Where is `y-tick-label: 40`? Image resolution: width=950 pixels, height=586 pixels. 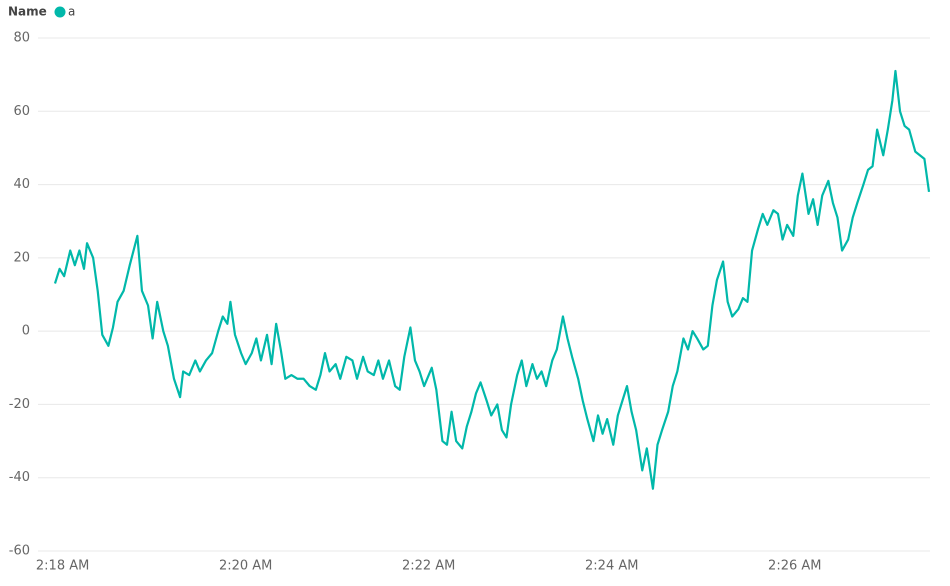
y-tick-label: 40 is located at coordinates (21, 184).